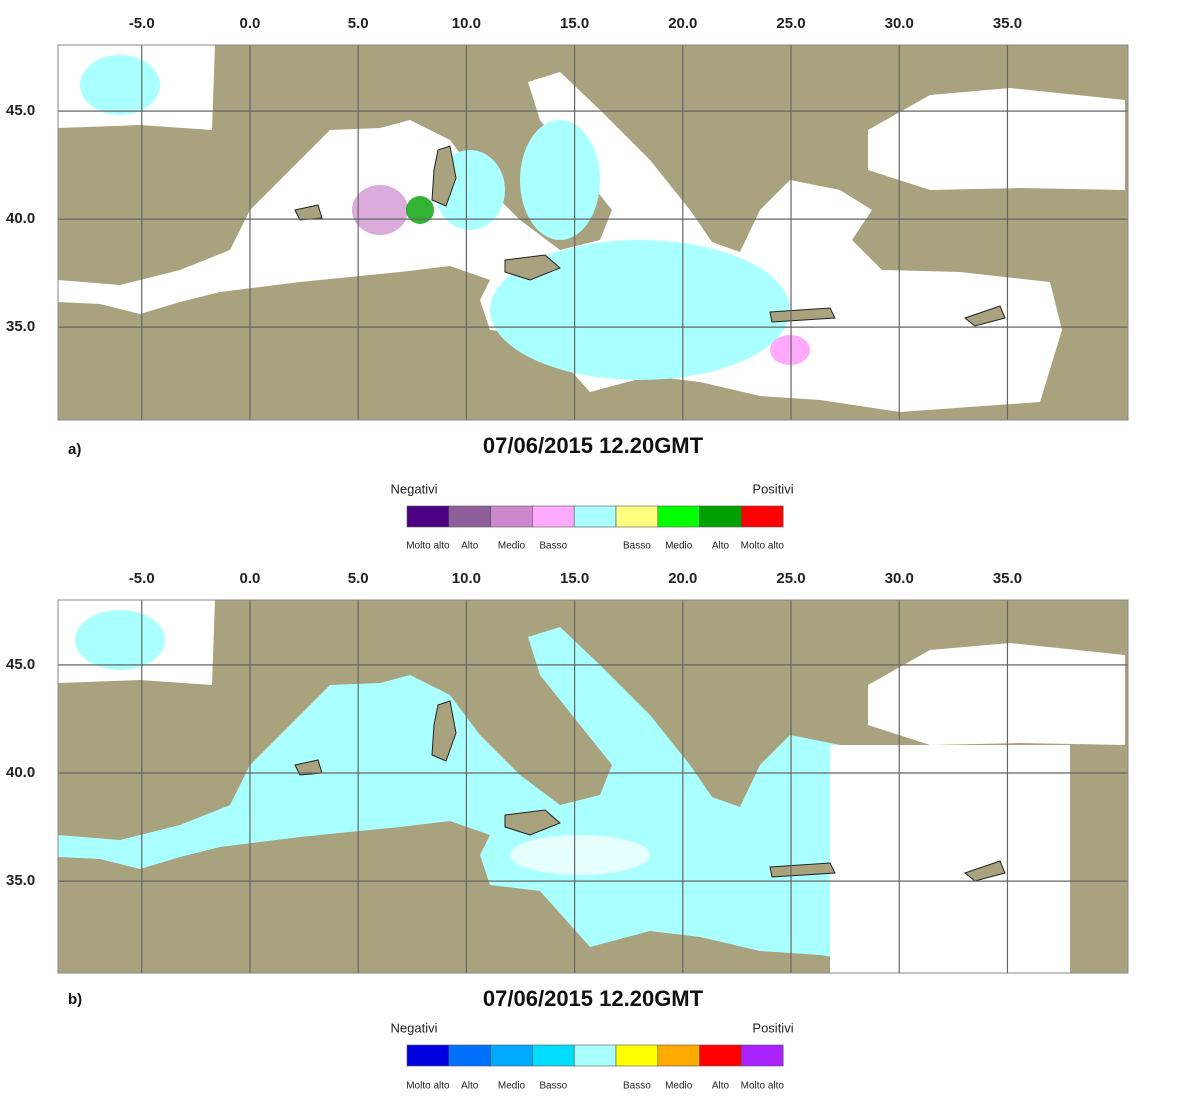 The image size is (1184, 1112). Describe the element at coordinates (74, 449) in the screenshot. I see `panel-label: a)` at that location.